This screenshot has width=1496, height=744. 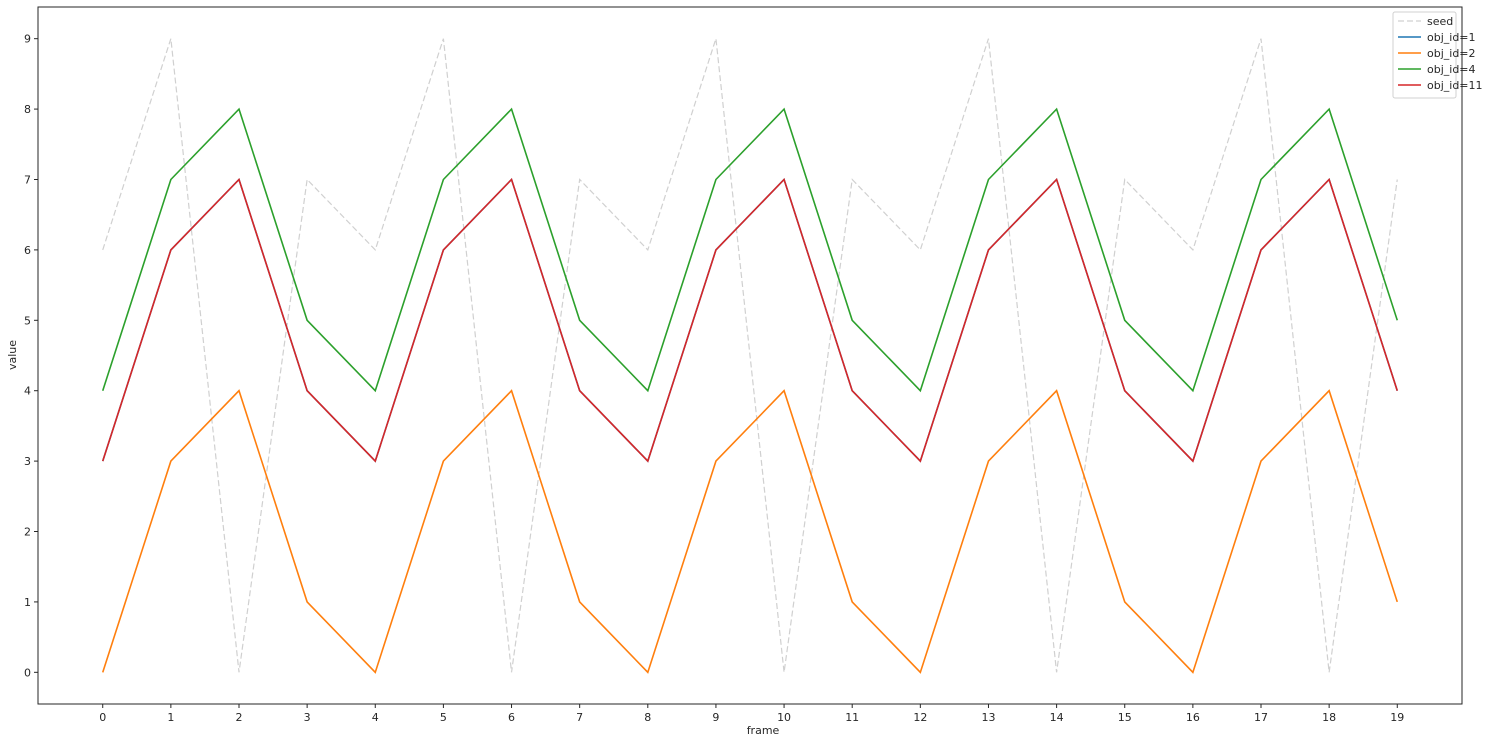 I want to click on legend-label-obj-id-2: obj_id=2, so click(x=1451, y=53).